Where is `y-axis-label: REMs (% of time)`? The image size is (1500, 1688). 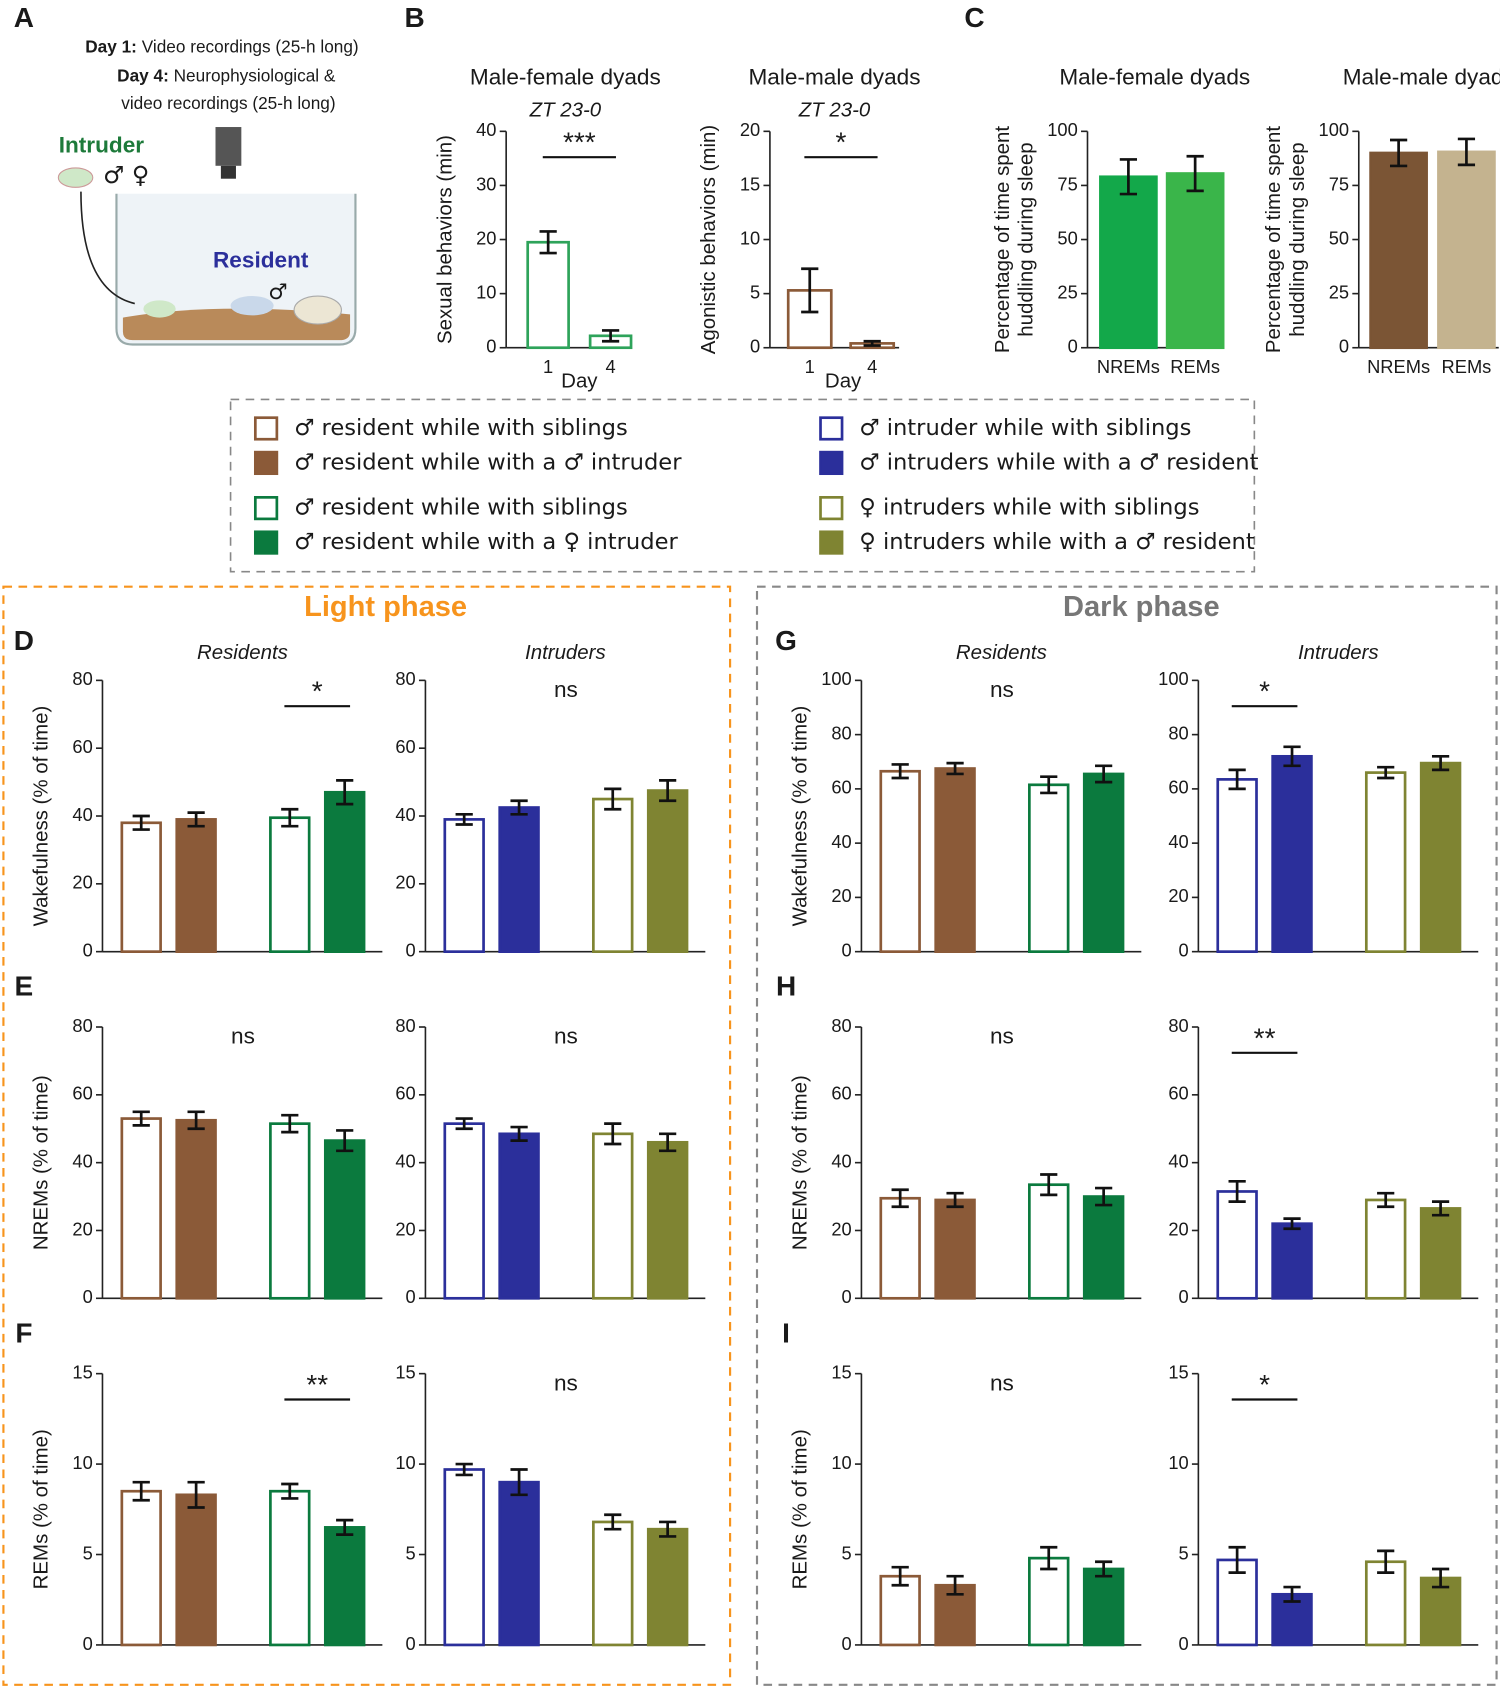 y-axis-label: REMs (% of time) is located at coordinates (800, 1509).